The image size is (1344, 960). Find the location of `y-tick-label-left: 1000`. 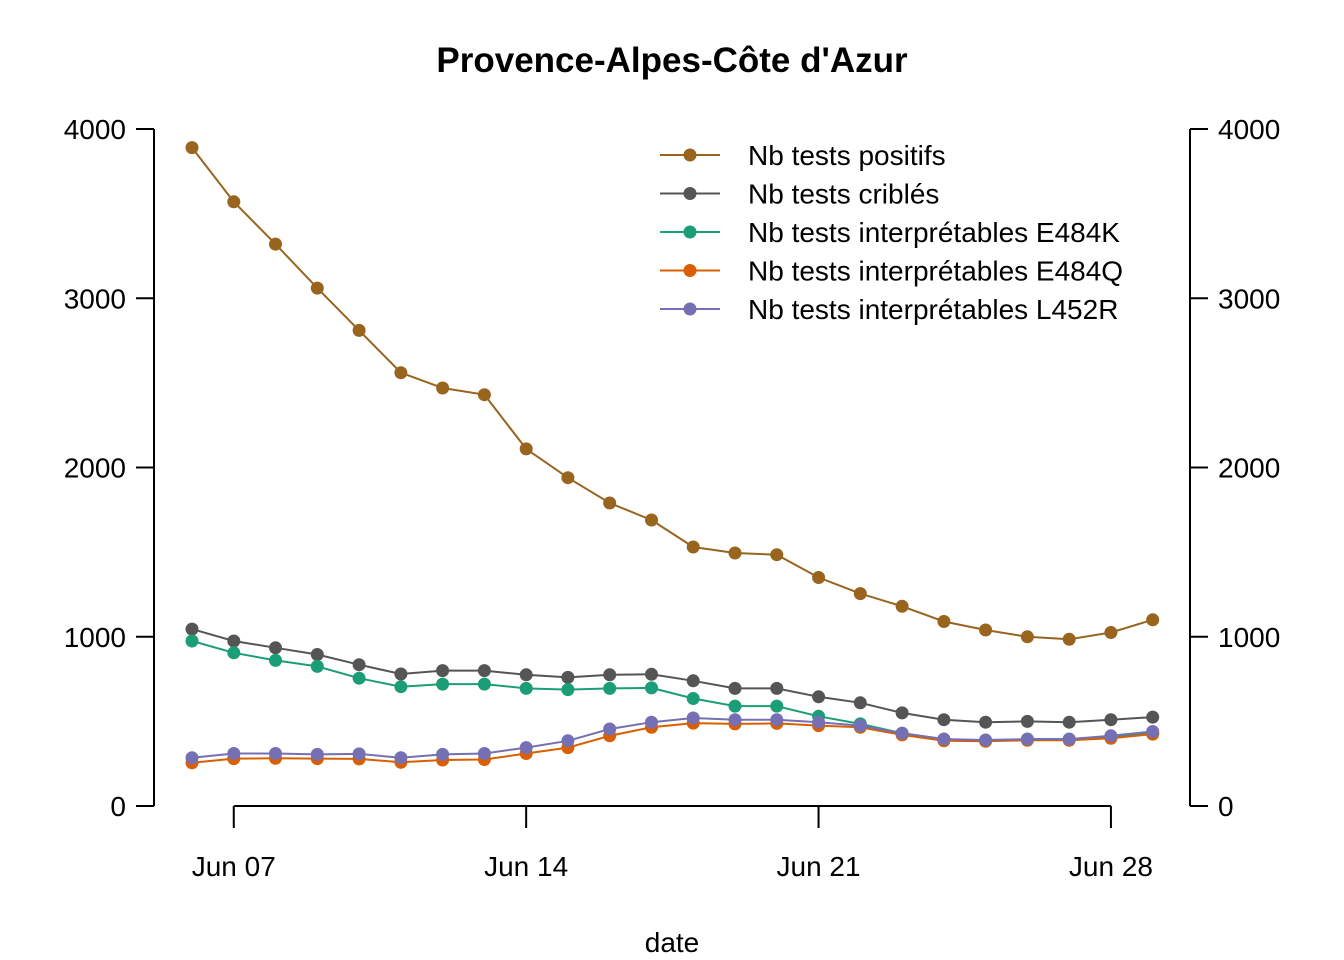

y-tick-label-left: 1000 is located at coordinates (95, 637).